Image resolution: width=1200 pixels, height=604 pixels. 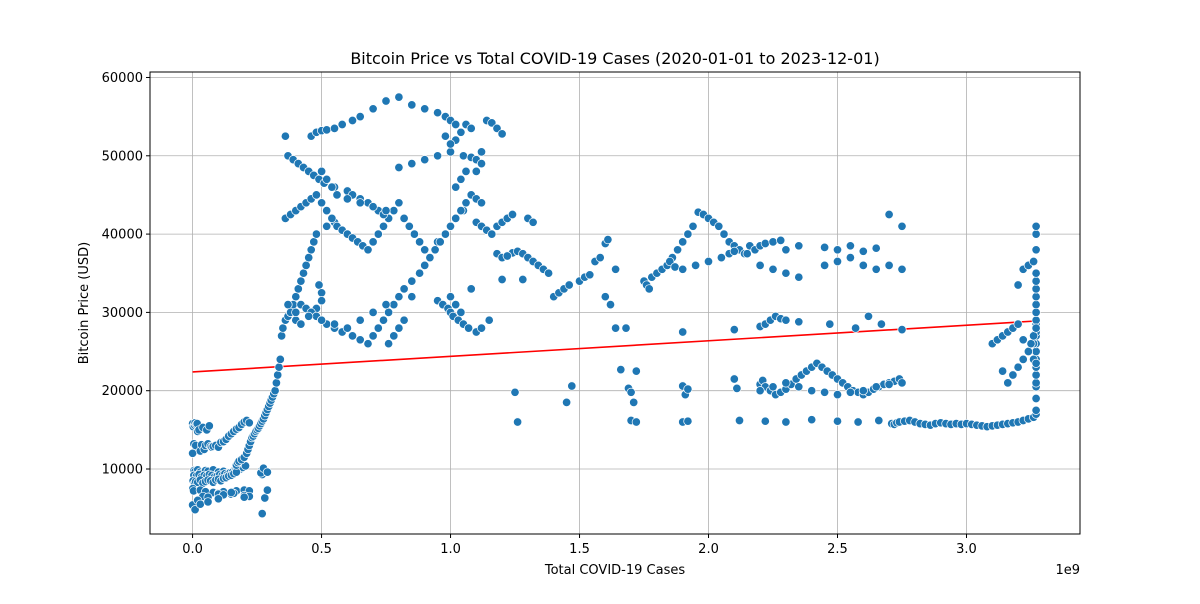 I want to click on y-tick-label: 50000, so click(x=122, y=156).